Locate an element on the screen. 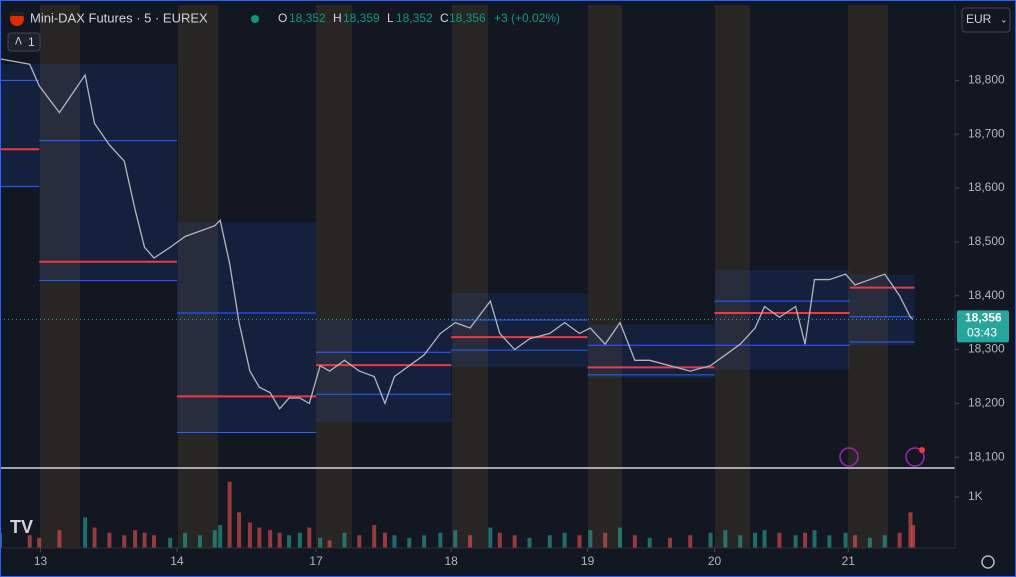  symbol-title: Mini-DAX Futures · 5 · EUREX is located at coordinates (119, 17).